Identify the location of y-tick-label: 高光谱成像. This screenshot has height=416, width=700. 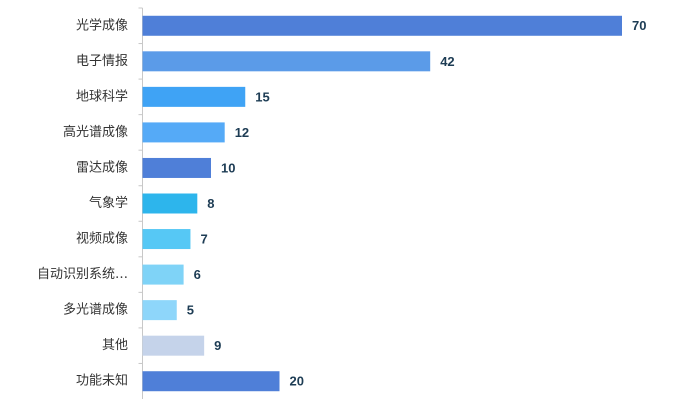
(95, 132).